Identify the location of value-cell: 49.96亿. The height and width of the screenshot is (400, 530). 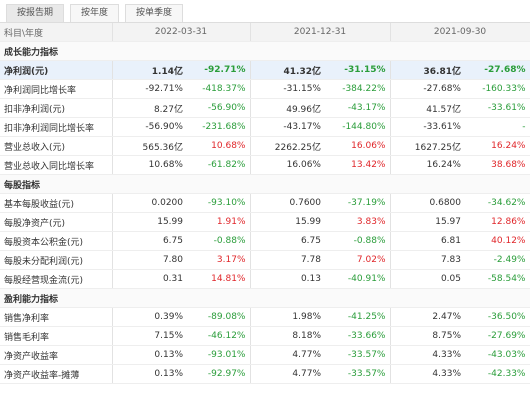
(287, 108).